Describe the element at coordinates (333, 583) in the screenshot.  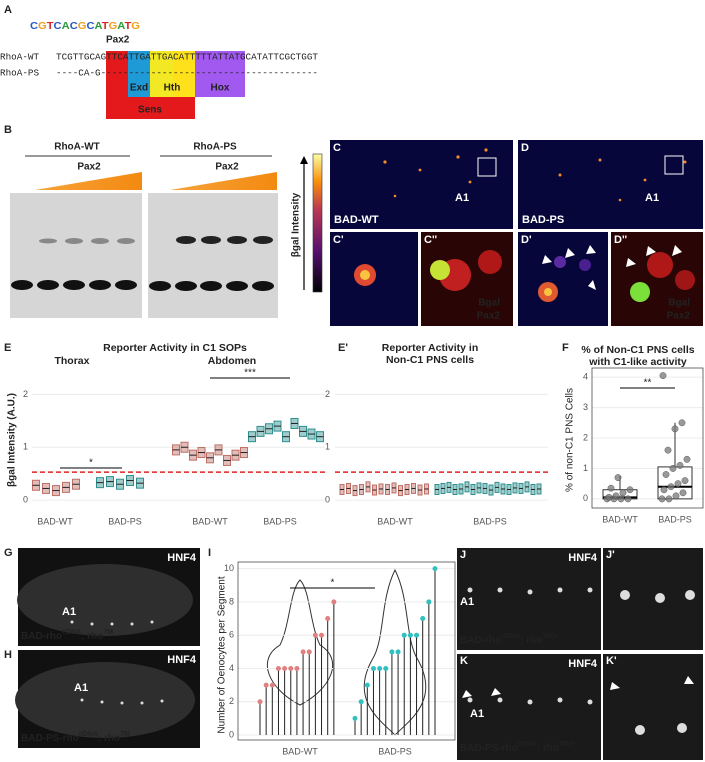
I see `significance: *` at that location.